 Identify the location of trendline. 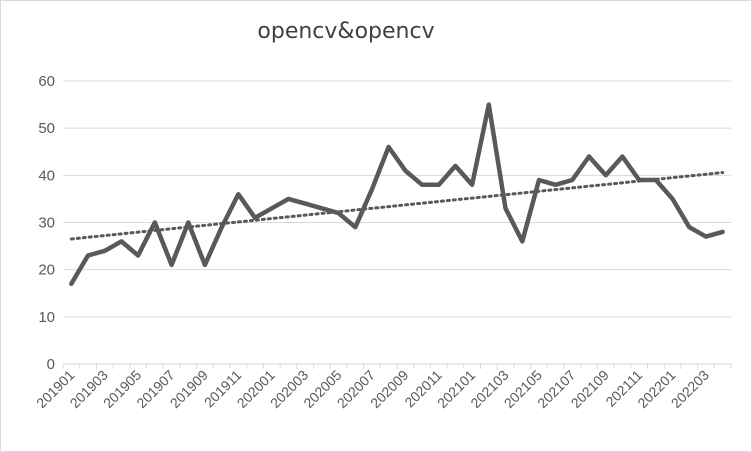
(397, 206).